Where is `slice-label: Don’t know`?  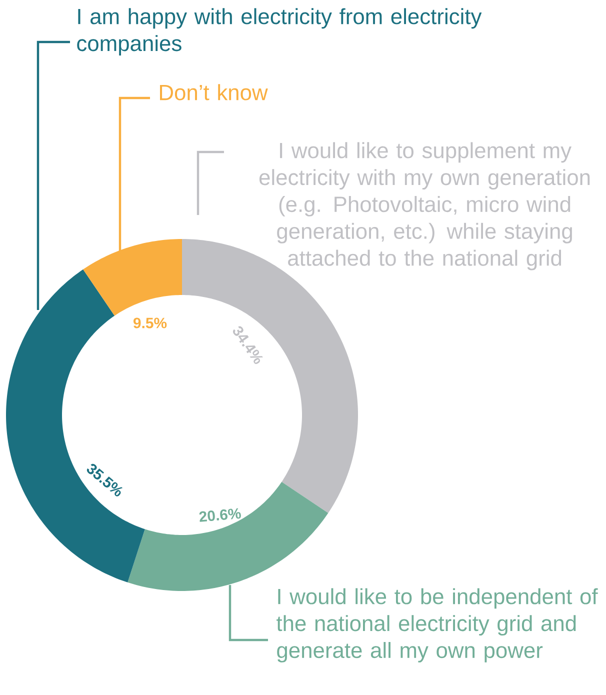 slice-label: Don’t know is located at coordinates (214, 92).